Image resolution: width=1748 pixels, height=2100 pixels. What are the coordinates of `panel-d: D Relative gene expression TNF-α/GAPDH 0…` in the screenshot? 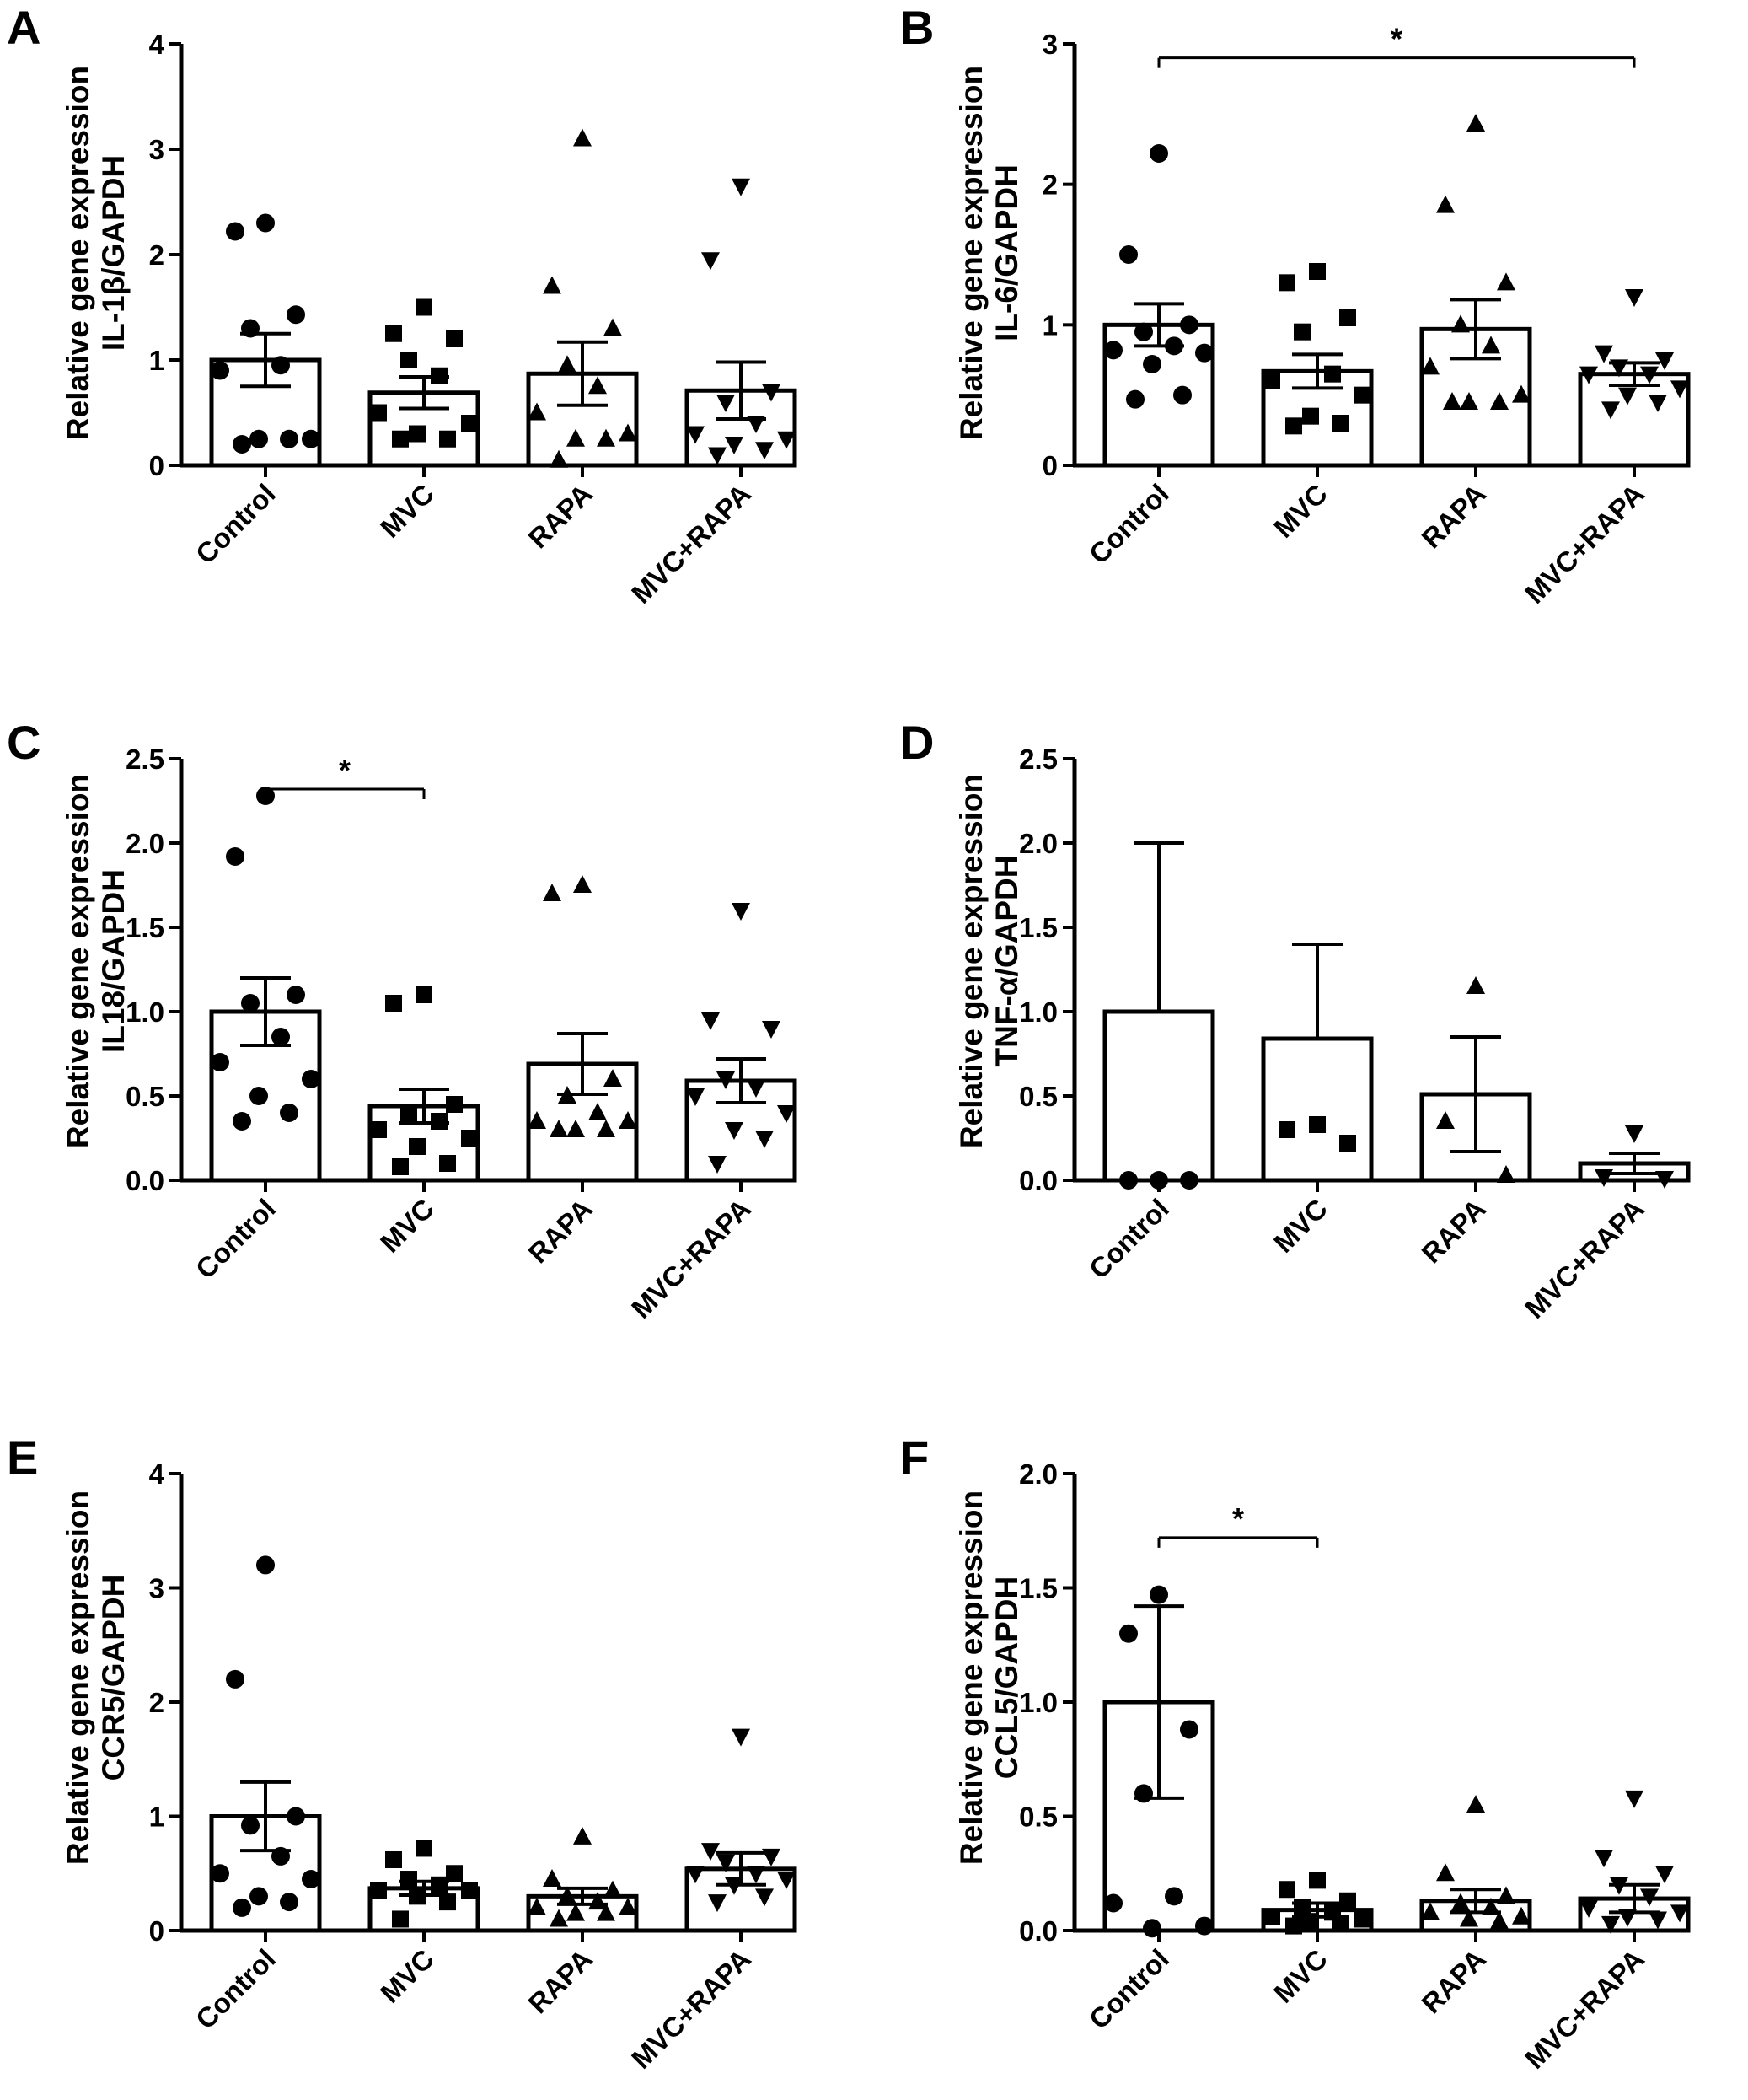 It's located at (1295, 1020).